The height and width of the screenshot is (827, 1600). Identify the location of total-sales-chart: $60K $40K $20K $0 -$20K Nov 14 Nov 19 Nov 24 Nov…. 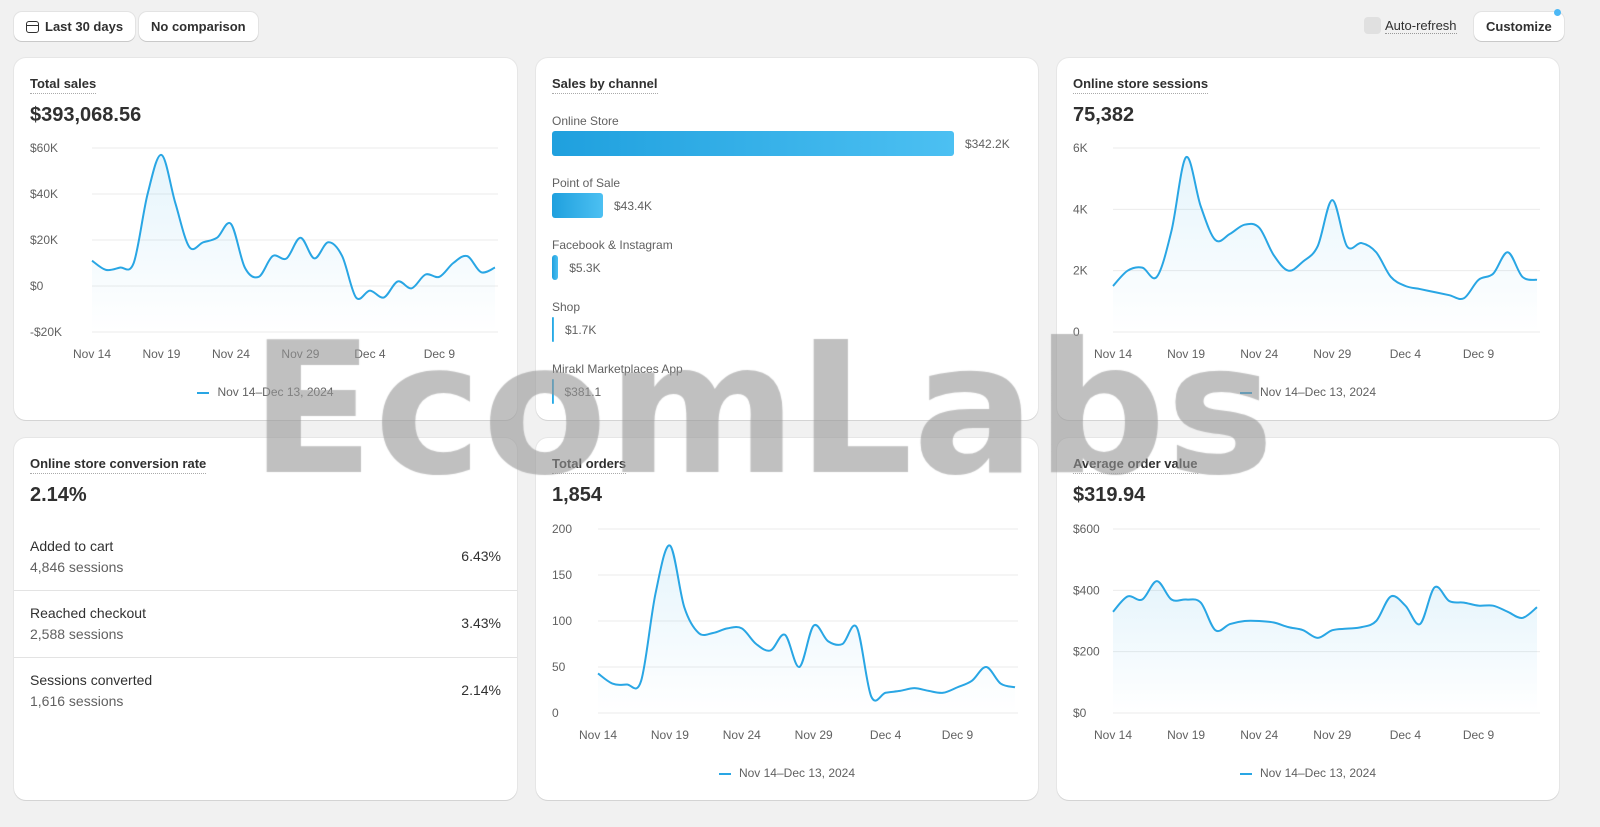
(264, 251).